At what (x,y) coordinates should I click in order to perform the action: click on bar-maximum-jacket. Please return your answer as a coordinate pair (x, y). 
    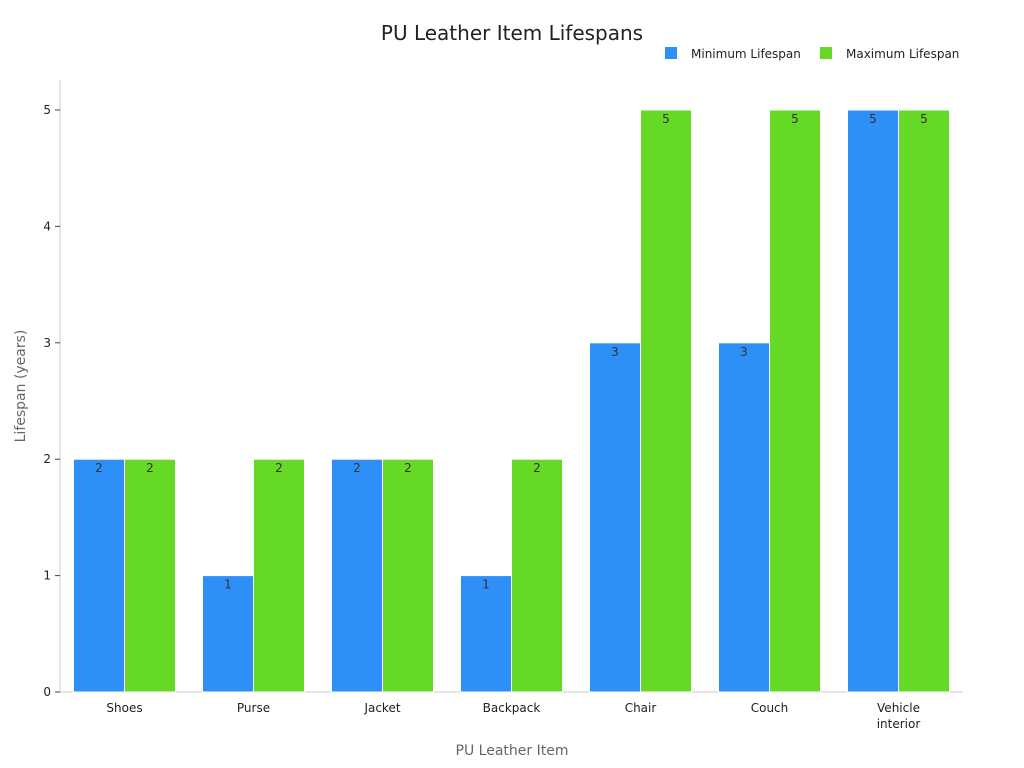
    Looking at the image, I should click on (408, 575).